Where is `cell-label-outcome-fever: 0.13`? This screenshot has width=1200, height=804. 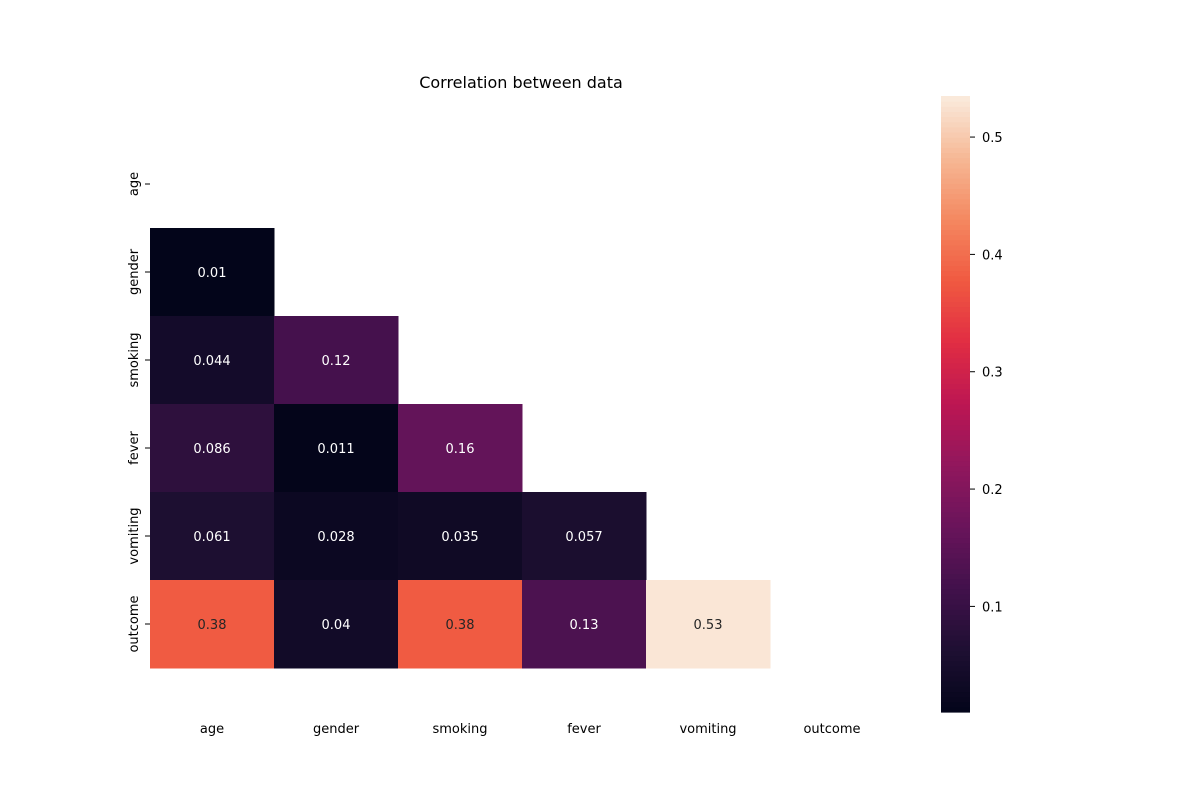
cell-label-outcome-fever: 0.13 is located at coordinates (584, 625).